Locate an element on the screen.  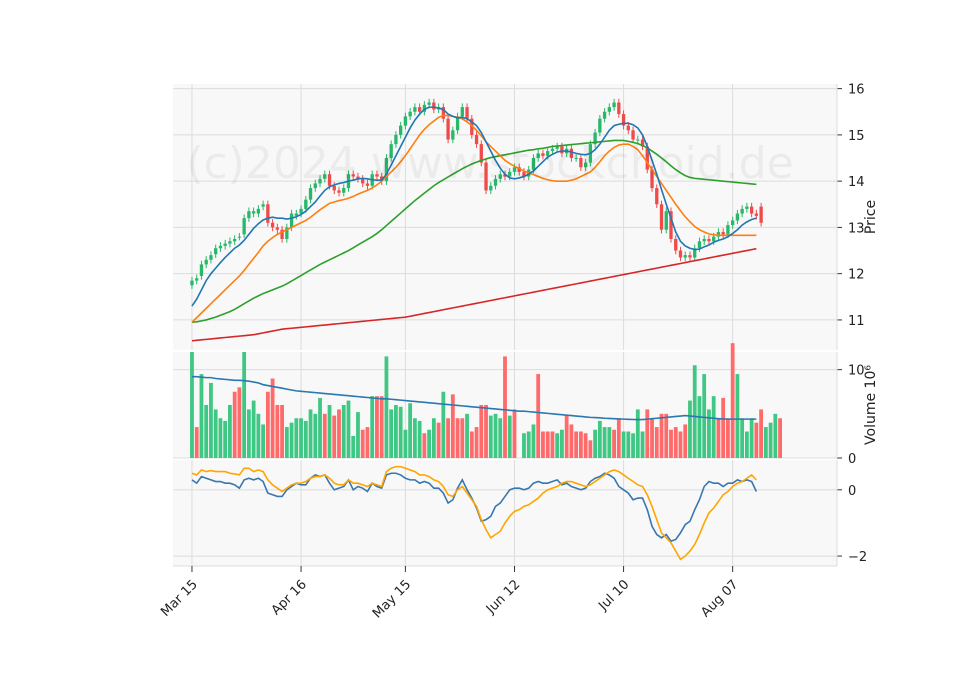
y-tick-label: 15 is located at coordinates (856, 136).